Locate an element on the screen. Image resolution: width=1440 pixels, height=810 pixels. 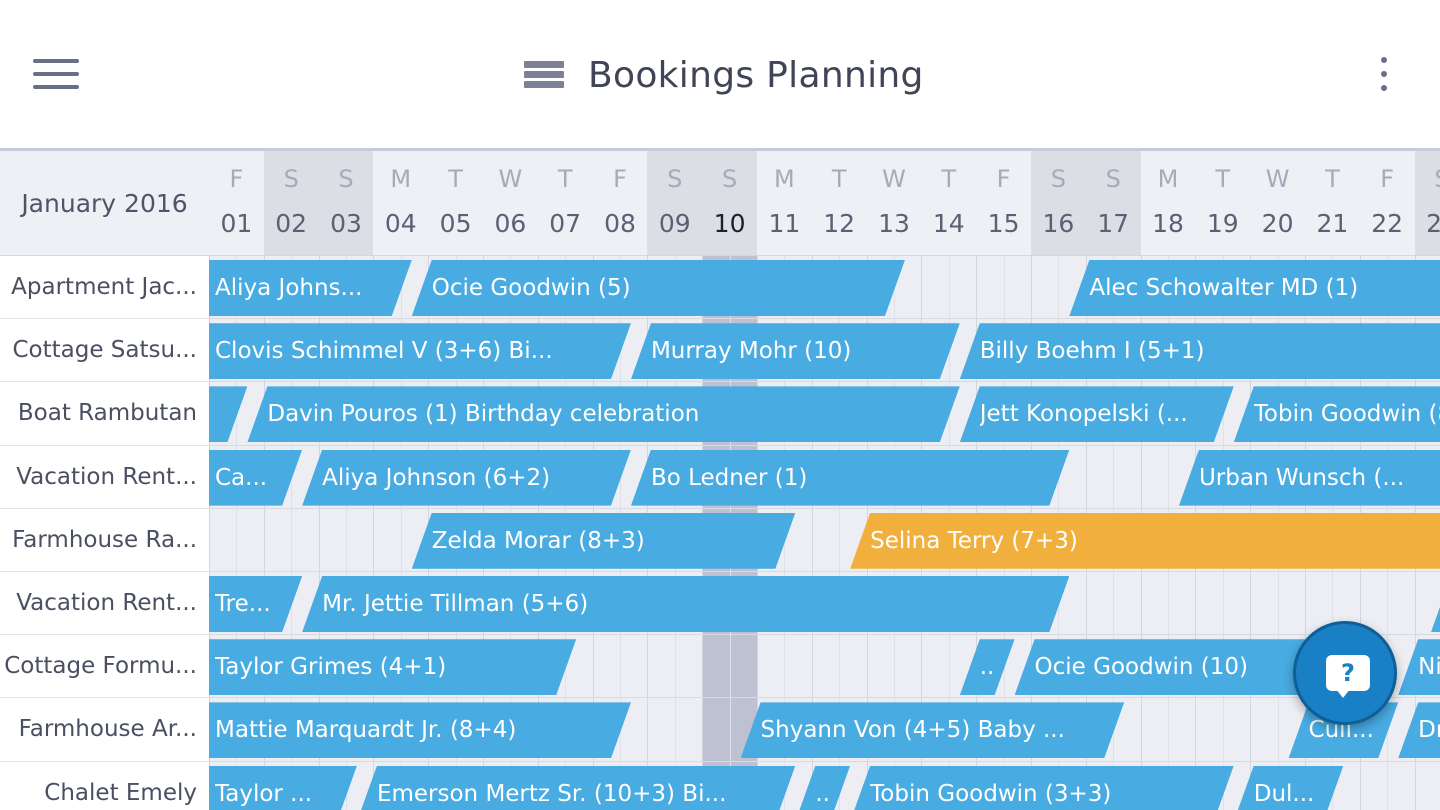
day-header-14: T 14 is located at coordinates (948, 203).